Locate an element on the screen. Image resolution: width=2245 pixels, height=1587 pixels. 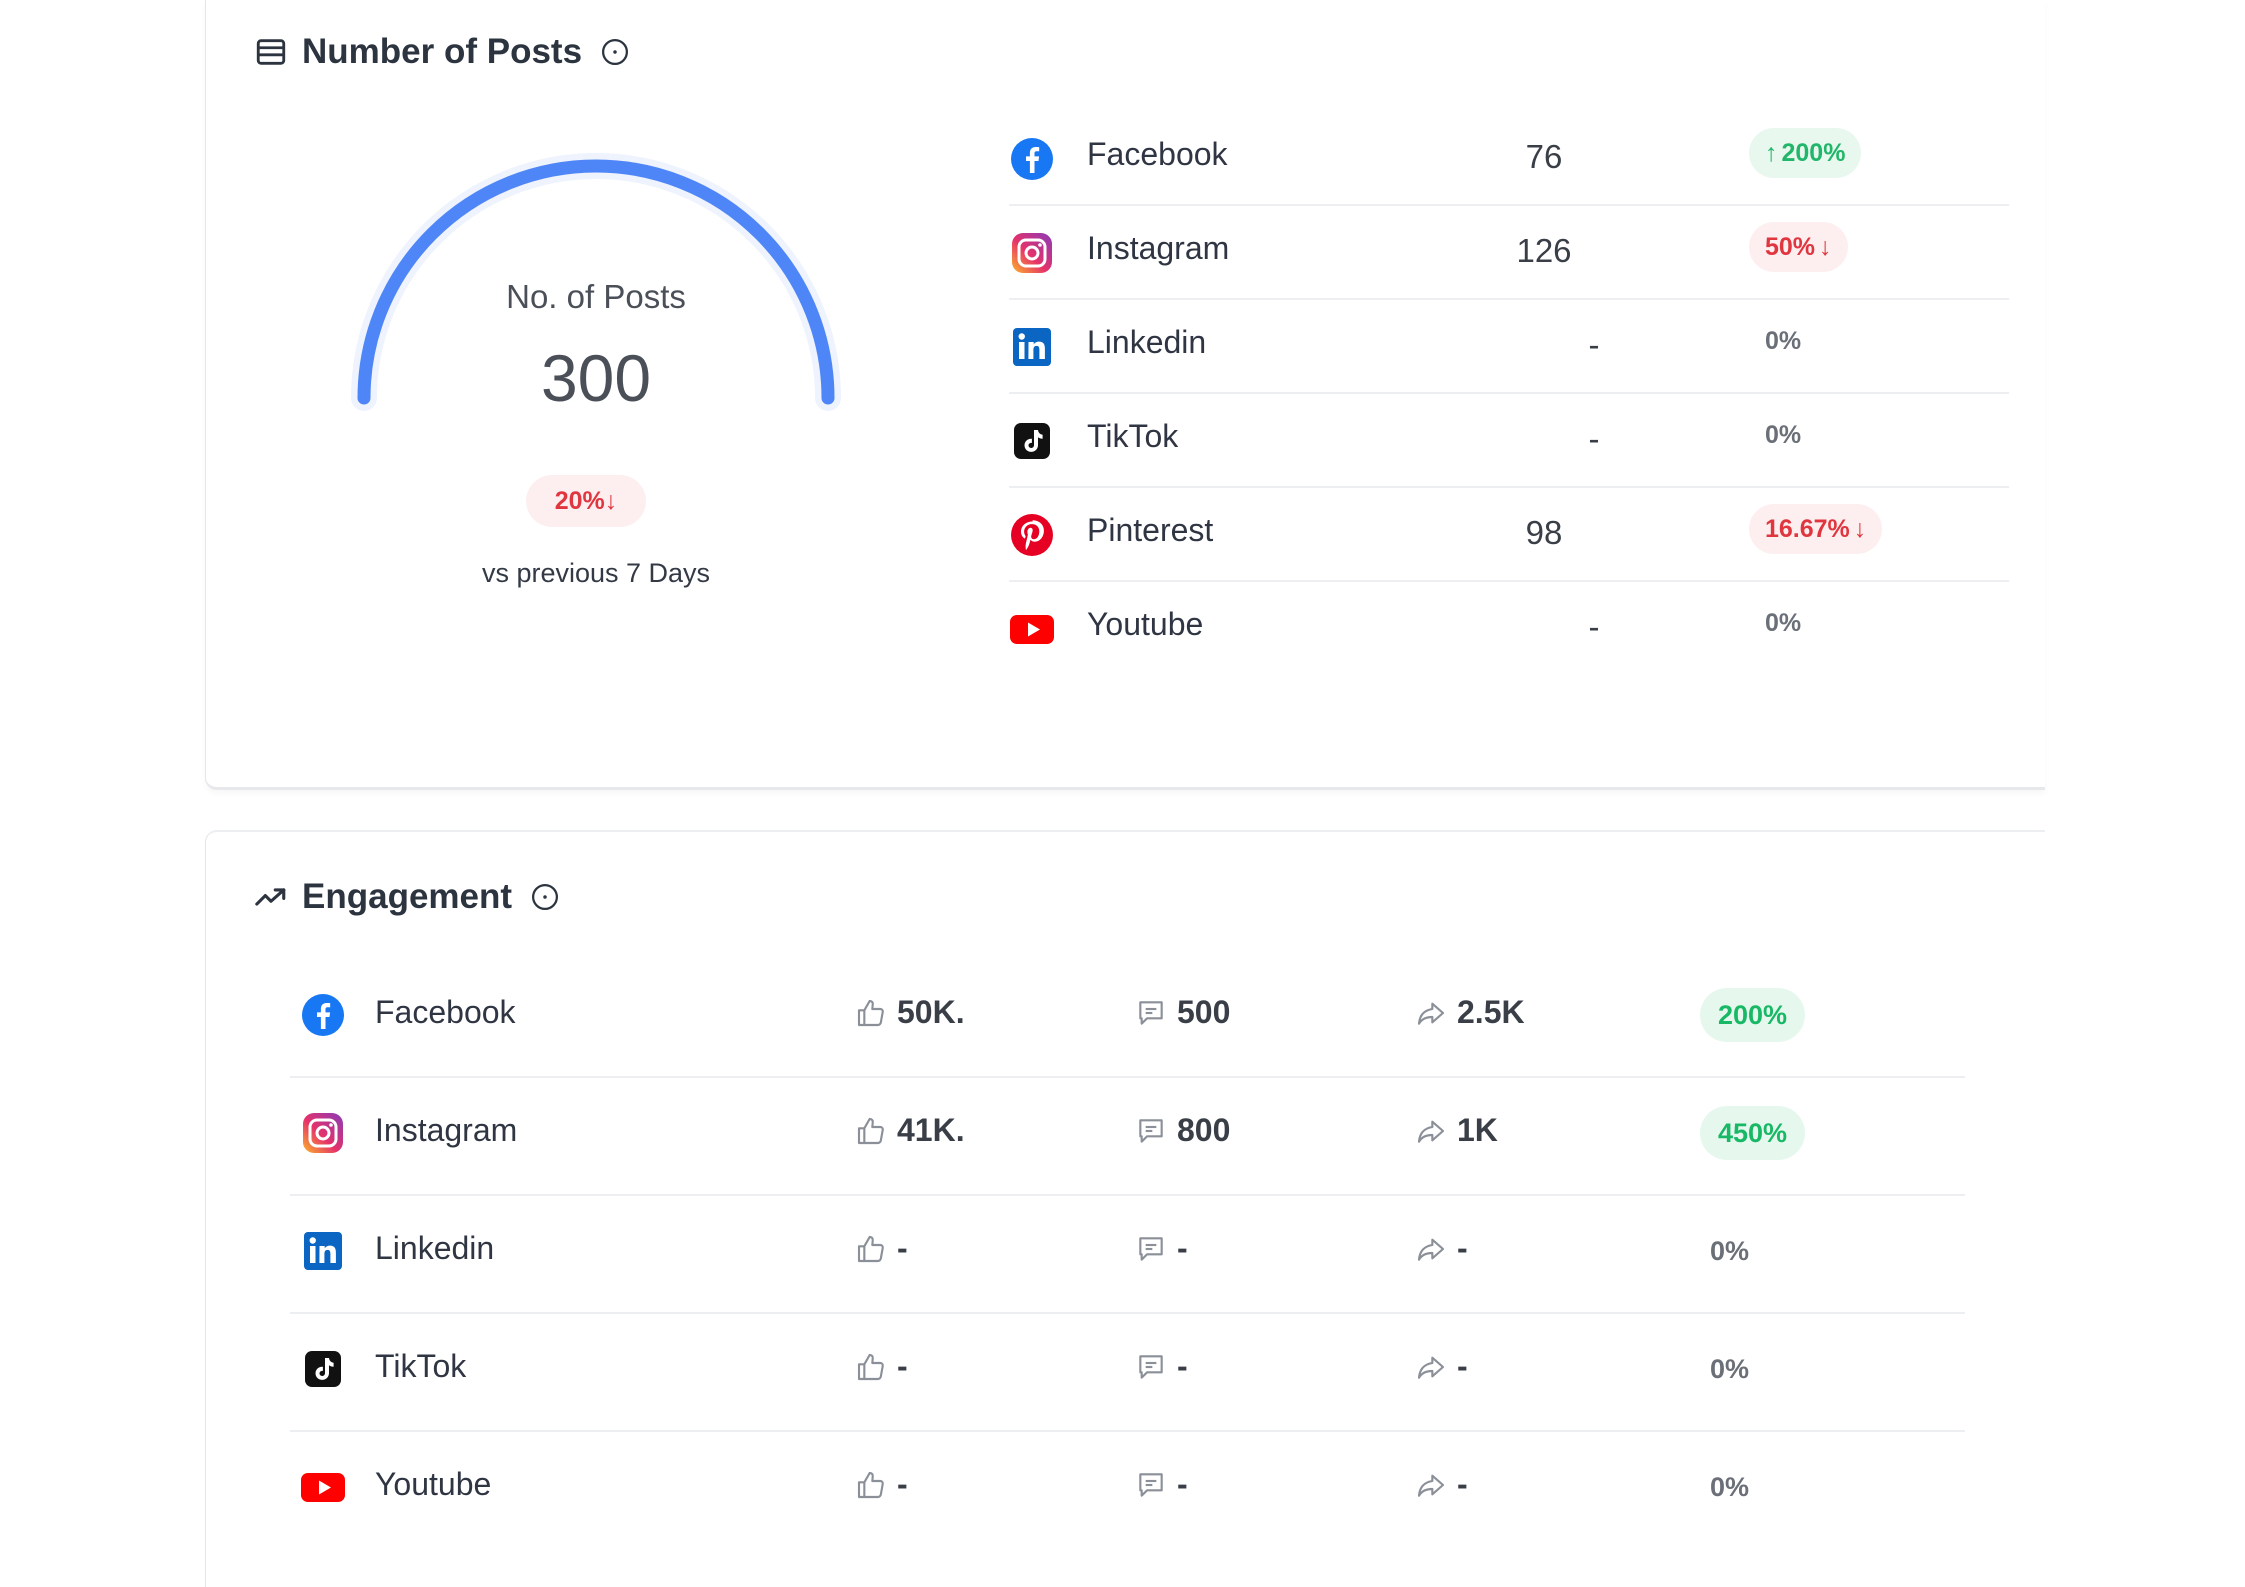
shares-metric: 2.5K is located at coordinates (1470, 1012).